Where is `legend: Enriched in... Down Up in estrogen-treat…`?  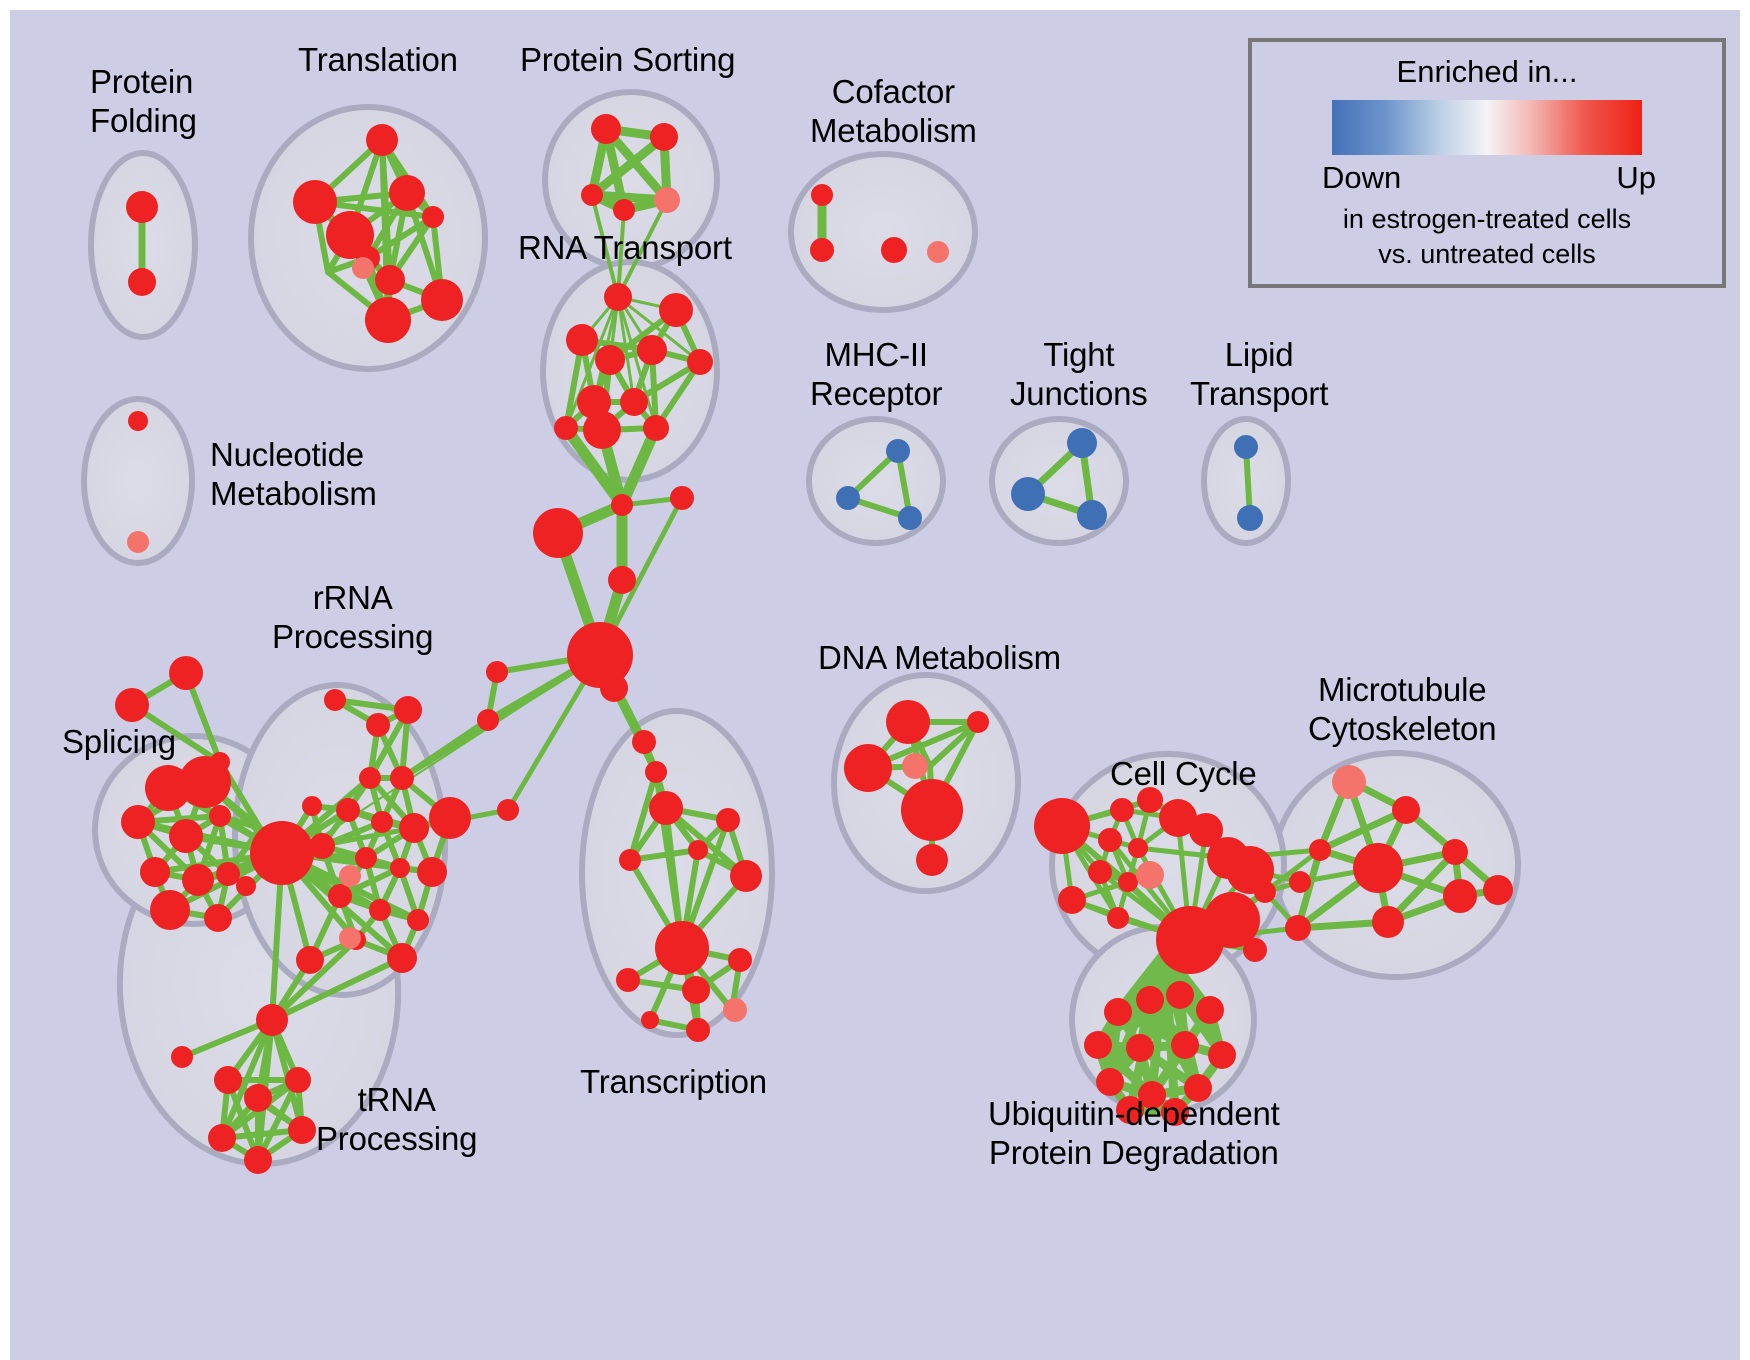 legend: Enriched in... Down Up in estrogen-treat… is located at coordinates (1487, 163).